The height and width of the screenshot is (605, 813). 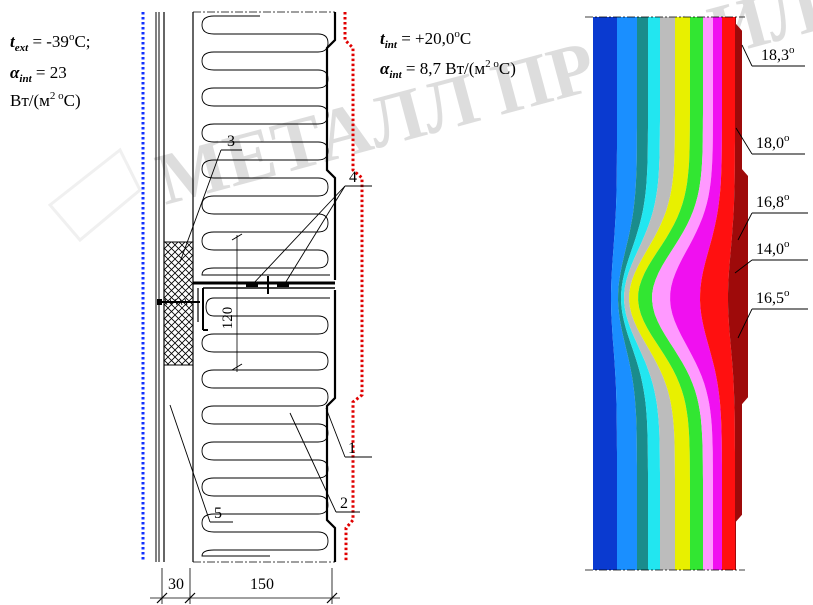 I want to click on int-alpha-label: αint = 8,7 Вт/(м2 oС), so click(x=448, y=69).